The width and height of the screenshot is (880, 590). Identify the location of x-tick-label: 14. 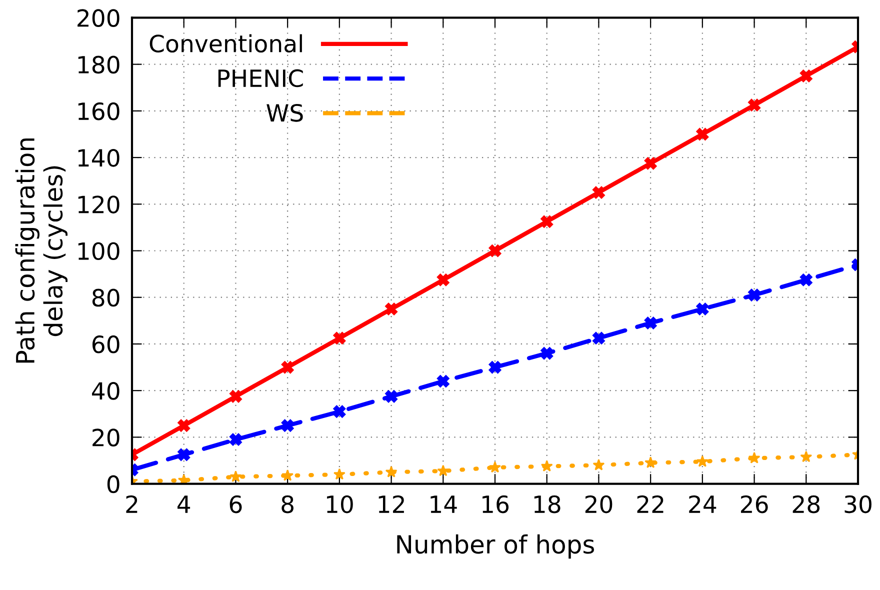
(443, 504).